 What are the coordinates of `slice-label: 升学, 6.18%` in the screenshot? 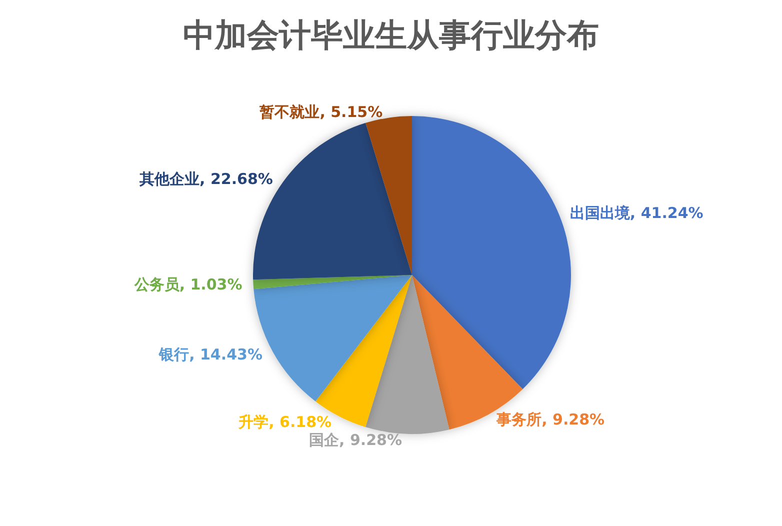 It's located at (285, 421).